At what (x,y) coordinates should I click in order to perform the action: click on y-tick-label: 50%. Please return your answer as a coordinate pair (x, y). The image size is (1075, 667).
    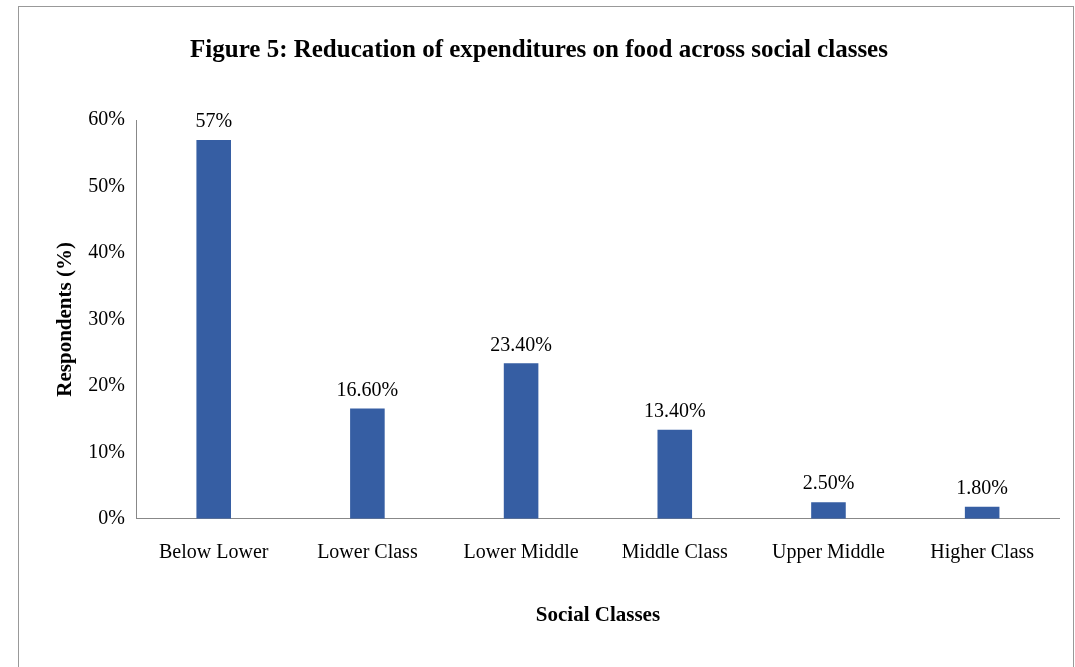
    Looking at the image, I should click on (106, 184).